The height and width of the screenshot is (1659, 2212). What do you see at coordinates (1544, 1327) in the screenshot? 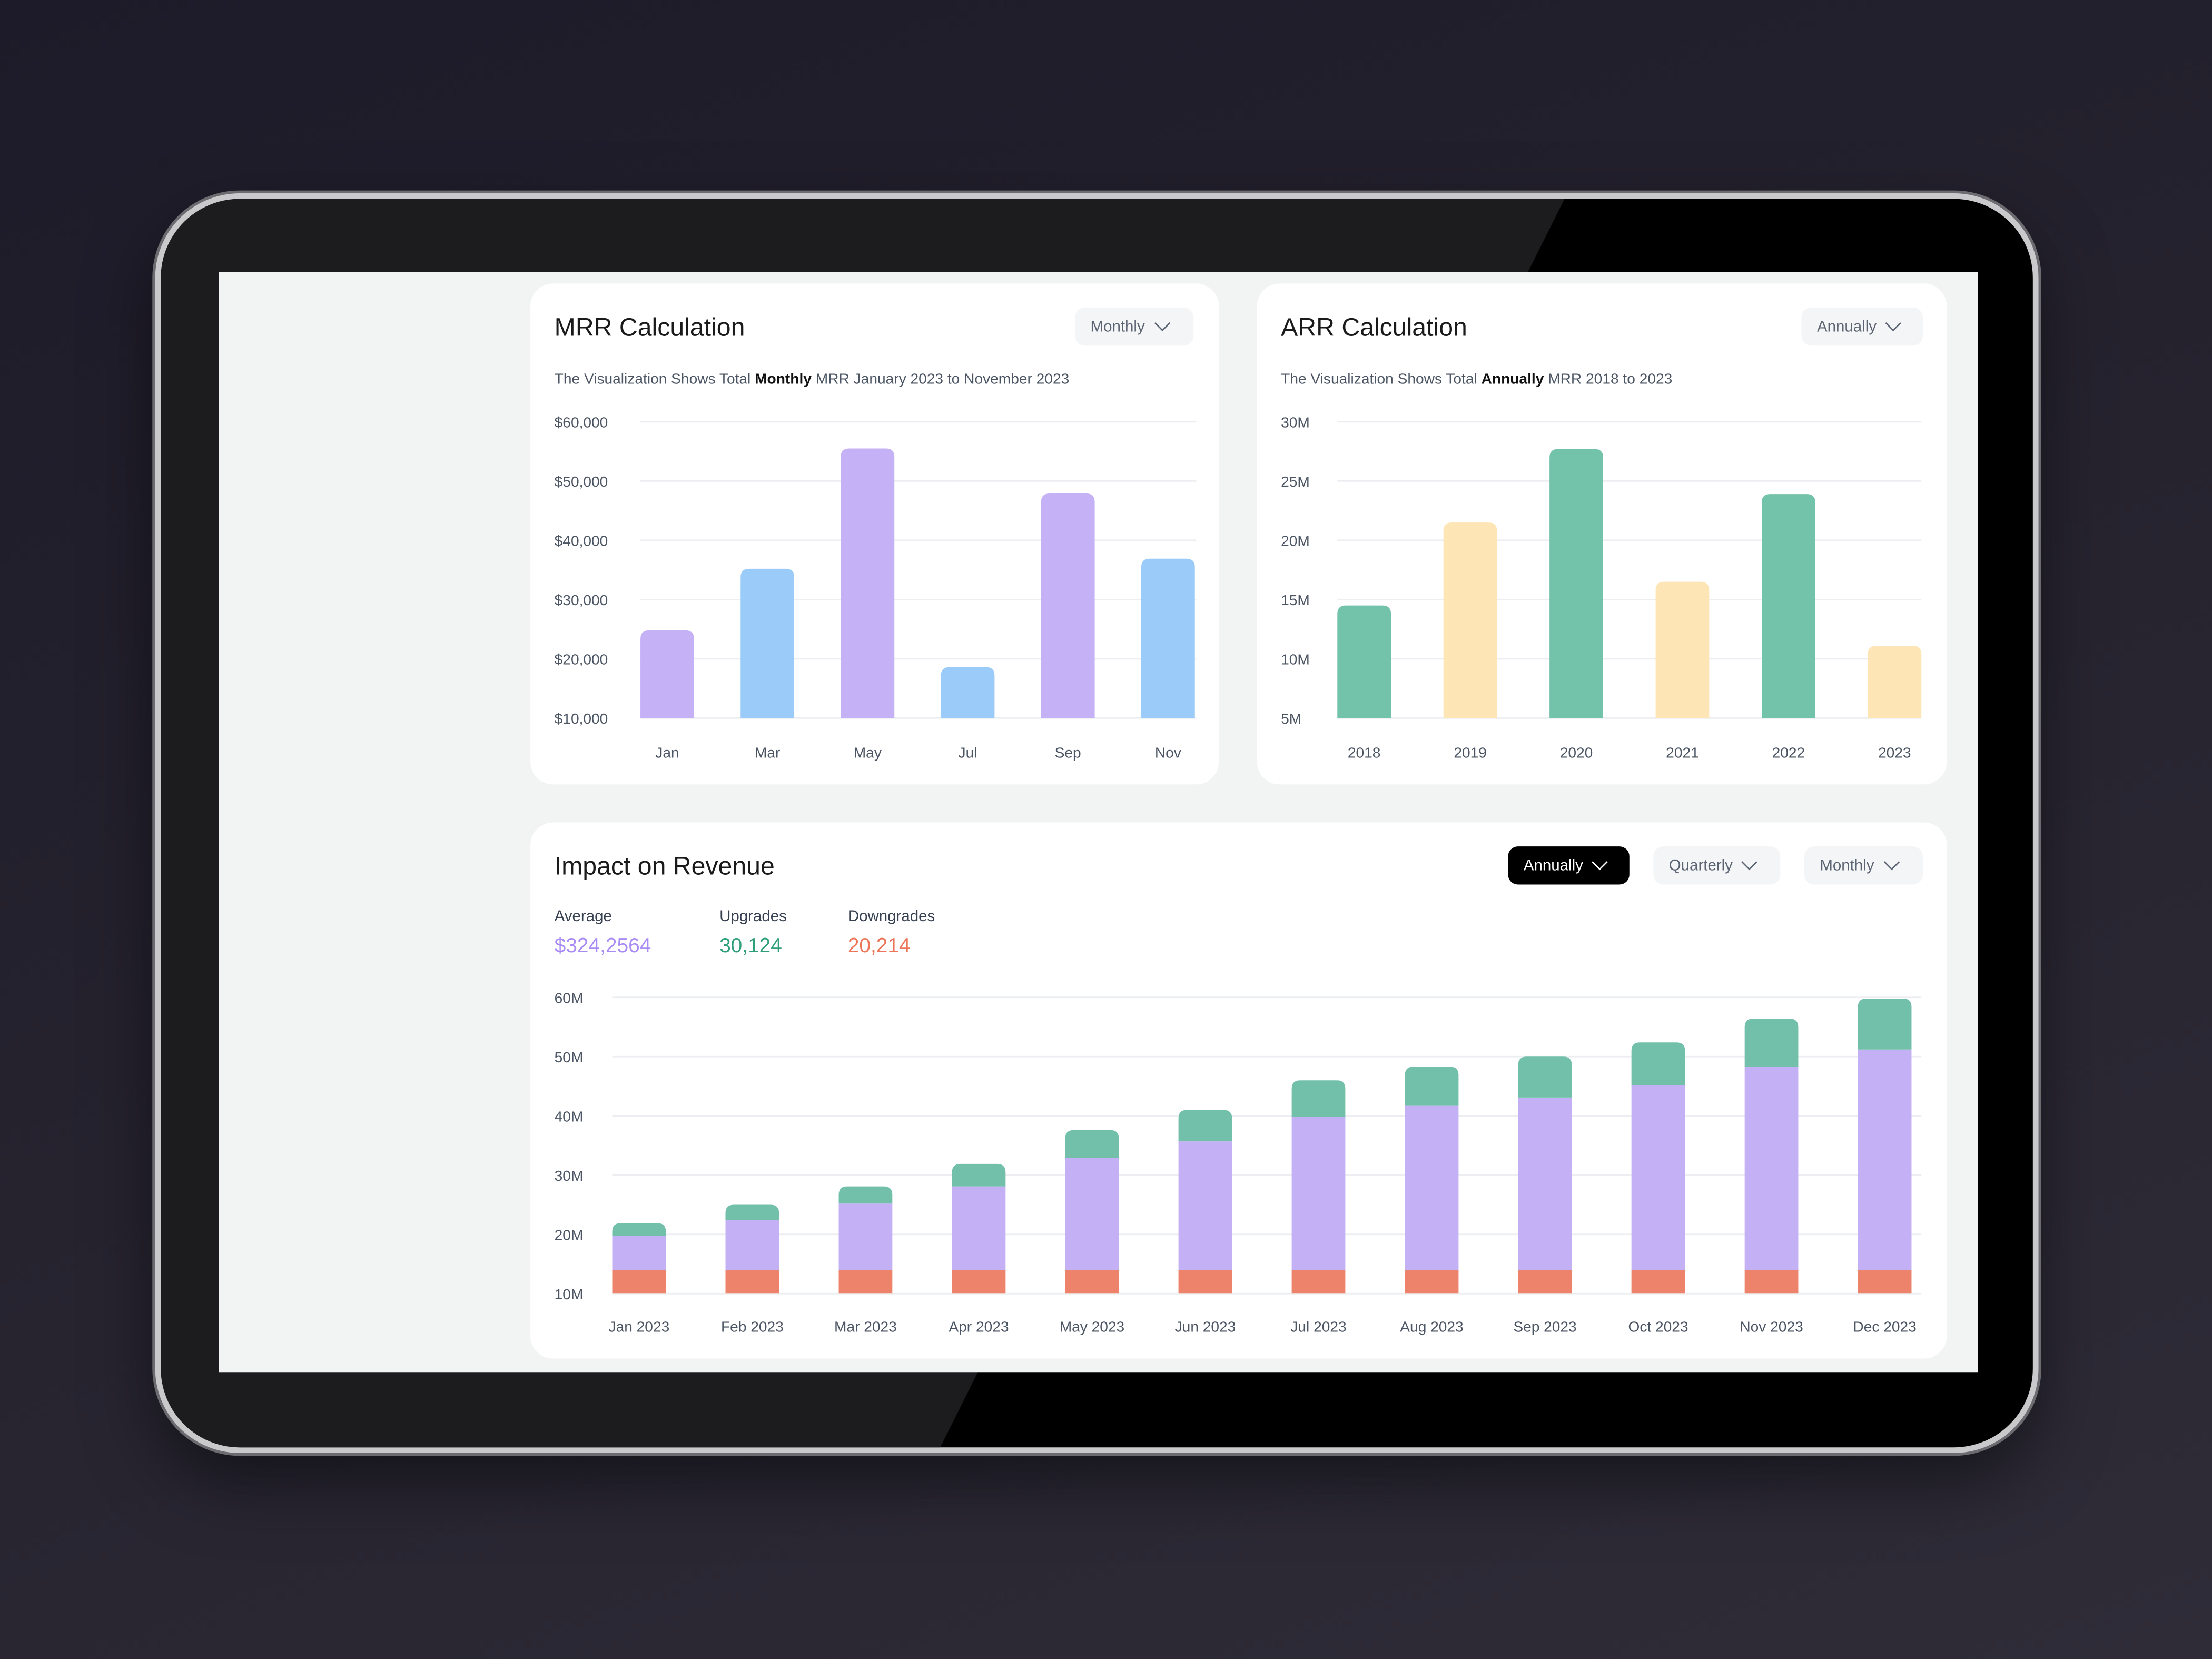
I see `x-tick-label: Sep 2023` at bounding box center [1544, 1327].